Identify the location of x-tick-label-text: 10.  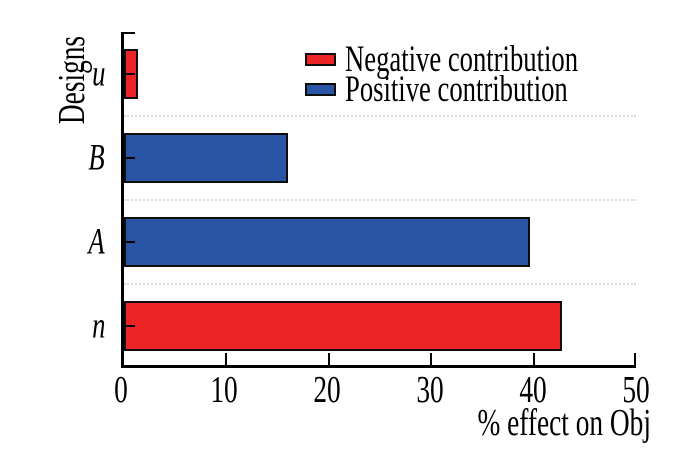
(224, 390).